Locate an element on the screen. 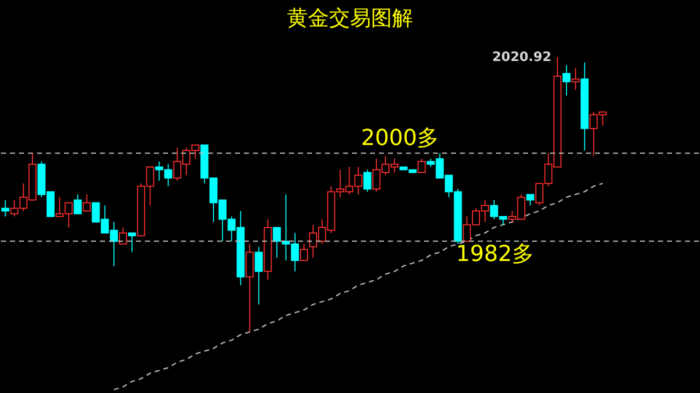 This screenshot has height=393, width=700. ref-line-label: 2000多 is located at coordinates (400, 139).